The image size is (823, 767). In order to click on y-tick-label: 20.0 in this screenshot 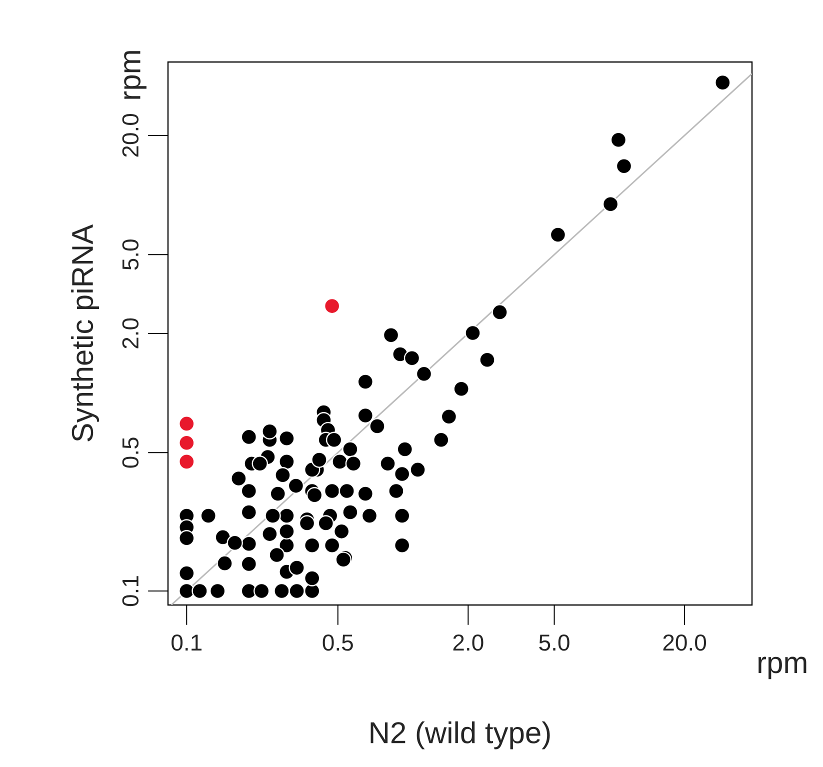, I will do `click(130, 135)`.